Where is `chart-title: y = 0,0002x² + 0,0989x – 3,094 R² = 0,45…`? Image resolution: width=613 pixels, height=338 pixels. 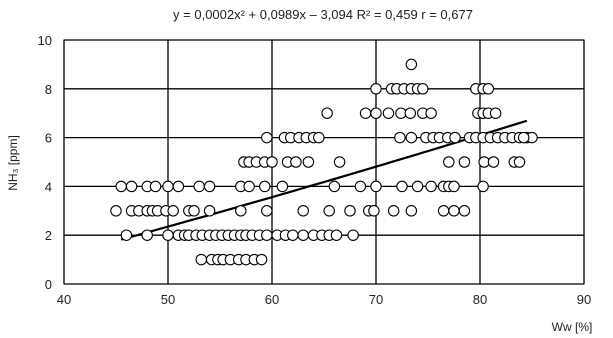
chart-title: y = 0,0002x² + 0,0989x – 3,094 R² = 0,45… is located at coordinates (323, 14).